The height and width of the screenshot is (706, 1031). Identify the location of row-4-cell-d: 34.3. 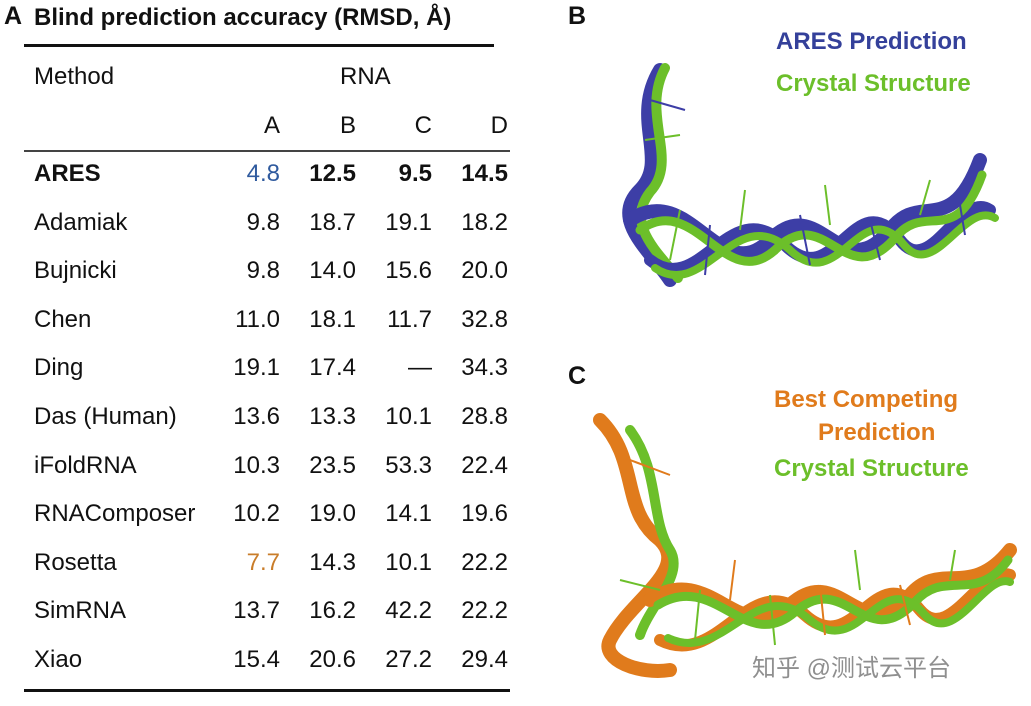
(484, 368).